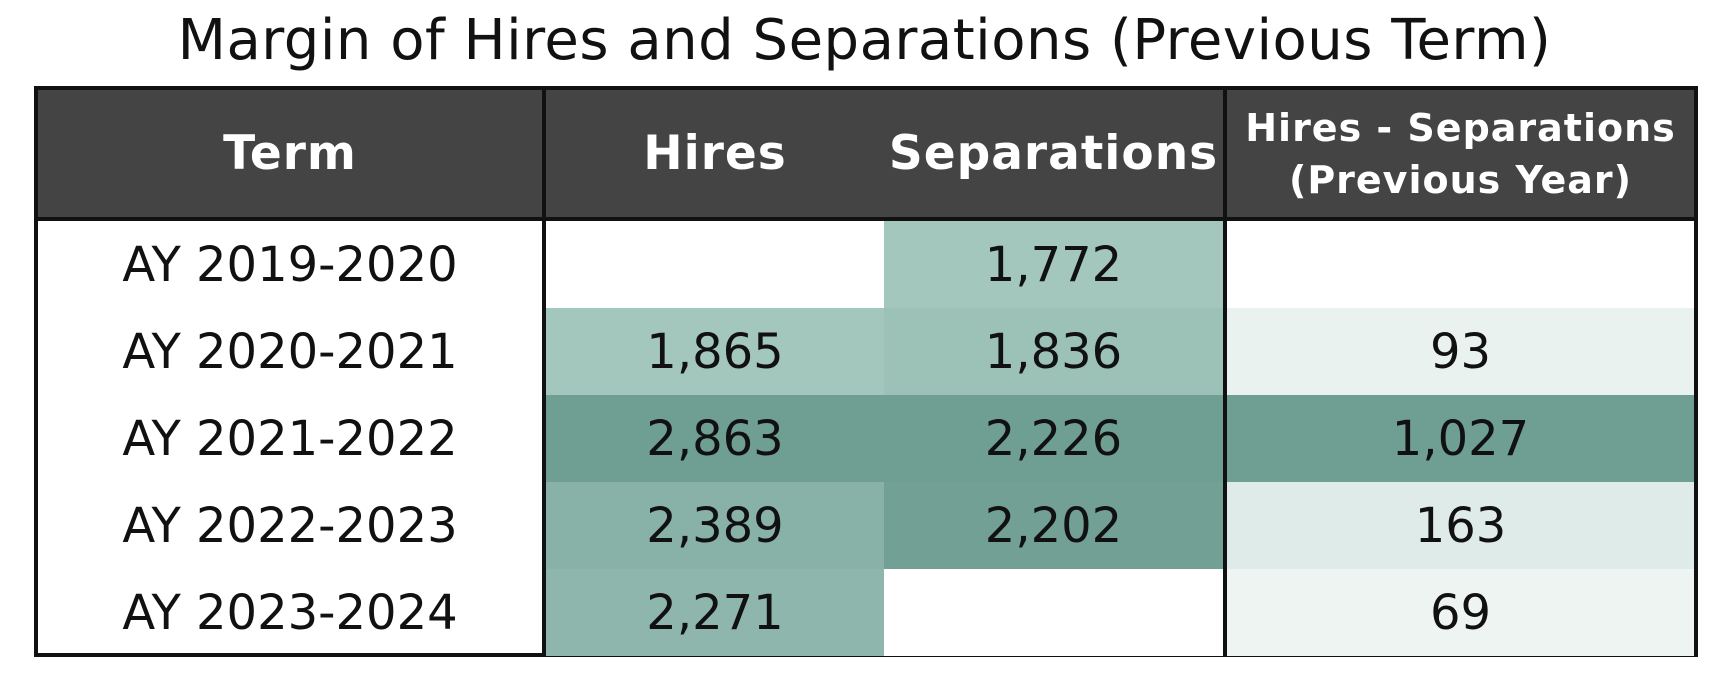 Image resolution: width=1729 pixels, height=673 pixels. Describe the element at coordinates (1460, 127) in the screenshot. I see `header-diff-line-1: Hires - Separations` at that location.